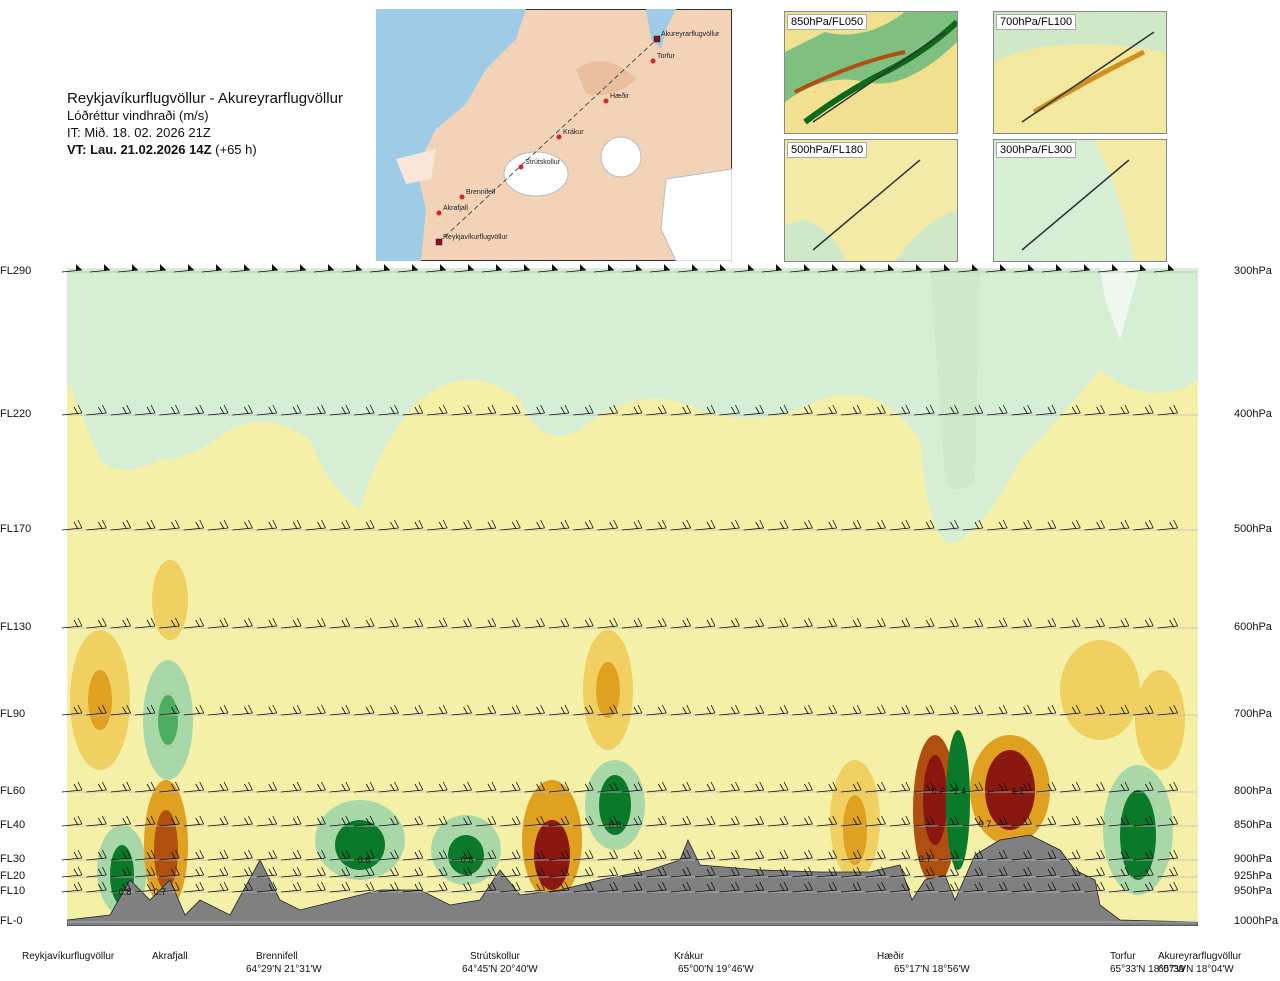 This screenshot has width=1280, height=981. What do you see at coordinates (1253, 627) in the screenshot?
I see `hpa-label: 600hPa` at bounding box center [1253, 627].